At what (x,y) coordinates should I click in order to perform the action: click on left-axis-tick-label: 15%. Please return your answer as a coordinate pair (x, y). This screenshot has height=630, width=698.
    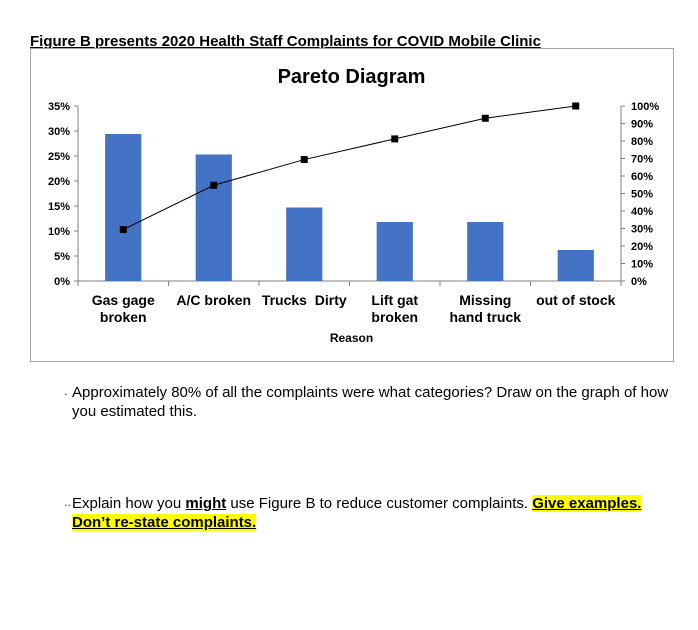
    Looking at the image, I should click on (59, 207).